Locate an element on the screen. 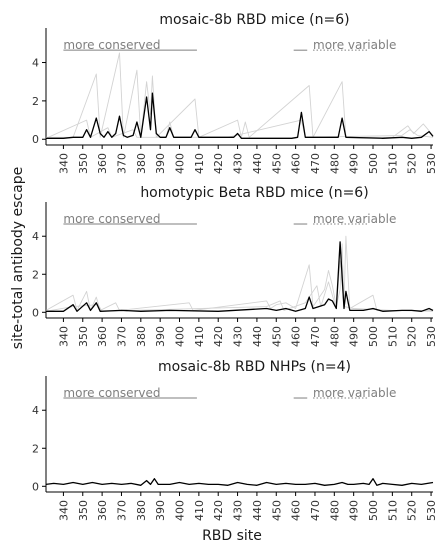 This screenshot has height=552, width=447. y-axis-label: site-total antibody escape is located at coordinates (18, 258).